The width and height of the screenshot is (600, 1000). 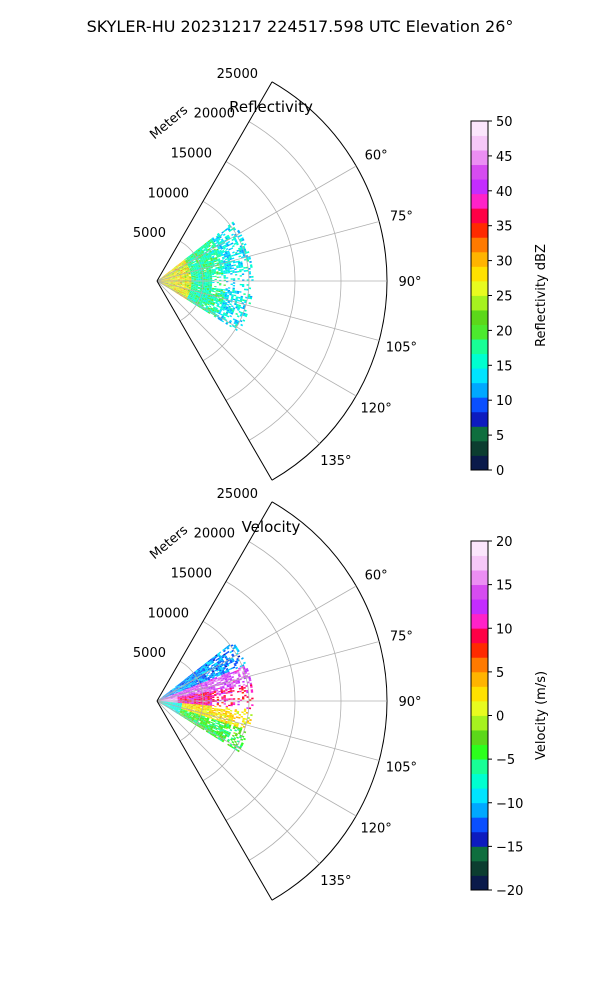 What do you see at coordinates (376, 576) in the screenshot?
I see `azimuth-tick-label: 60°` at bounding box center [376, 576].